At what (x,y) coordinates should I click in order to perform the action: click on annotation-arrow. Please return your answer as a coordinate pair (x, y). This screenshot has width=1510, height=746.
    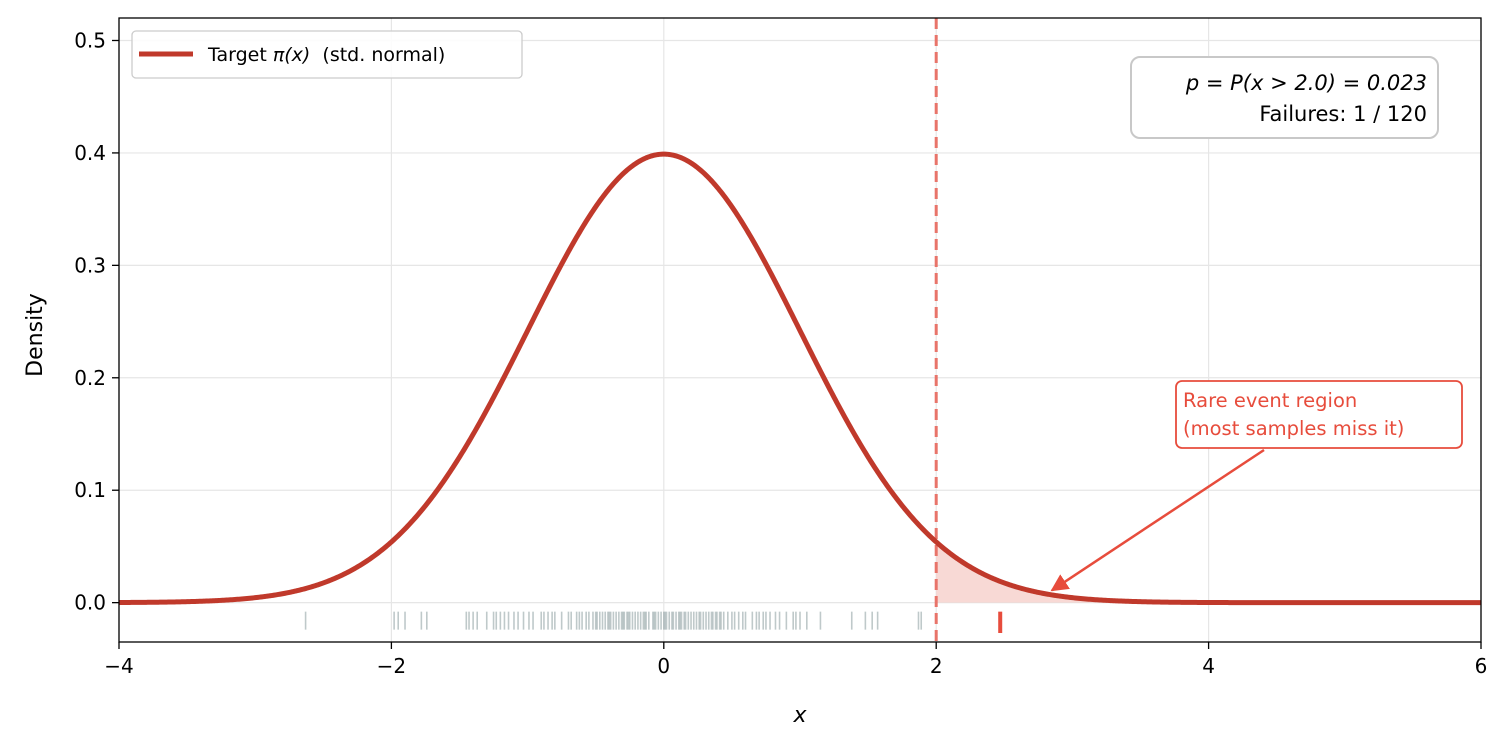
    Looking at the image, I should click on (1157, 520).